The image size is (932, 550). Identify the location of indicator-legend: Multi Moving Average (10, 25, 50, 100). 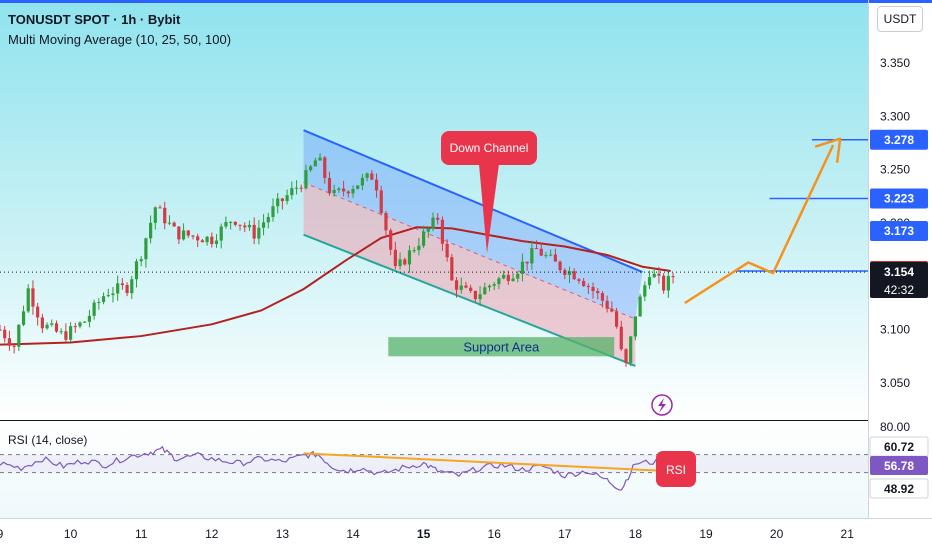
(120, 39).